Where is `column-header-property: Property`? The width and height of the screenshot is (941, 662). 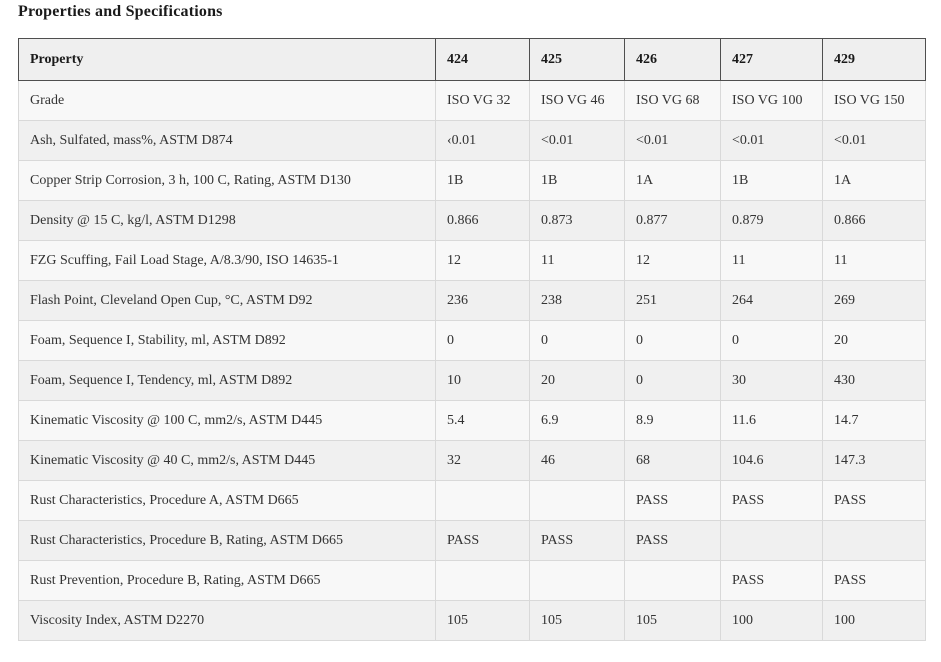 column-header-property: Property is located at coordinates (227, 59).